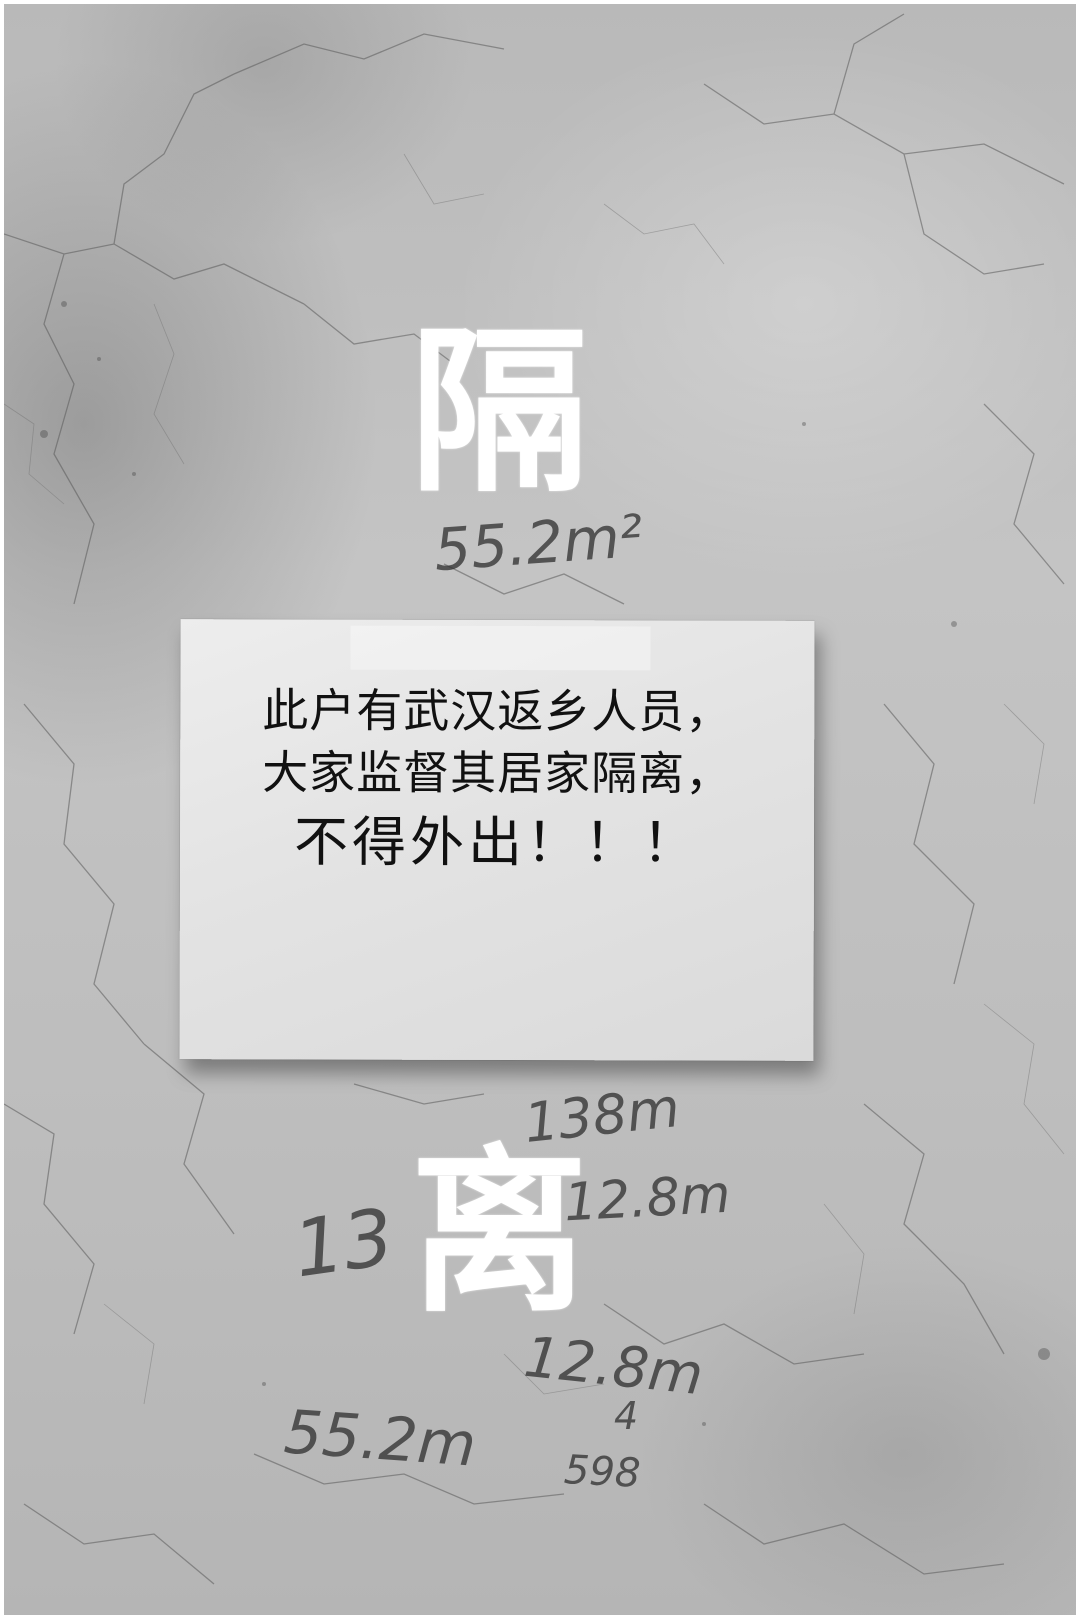 The height and width of the screenshot is (1619, 1080). Describe the element at coordinates (380, 1439) in the screenshot. I see `wall-marking: 55.2m` at that location.